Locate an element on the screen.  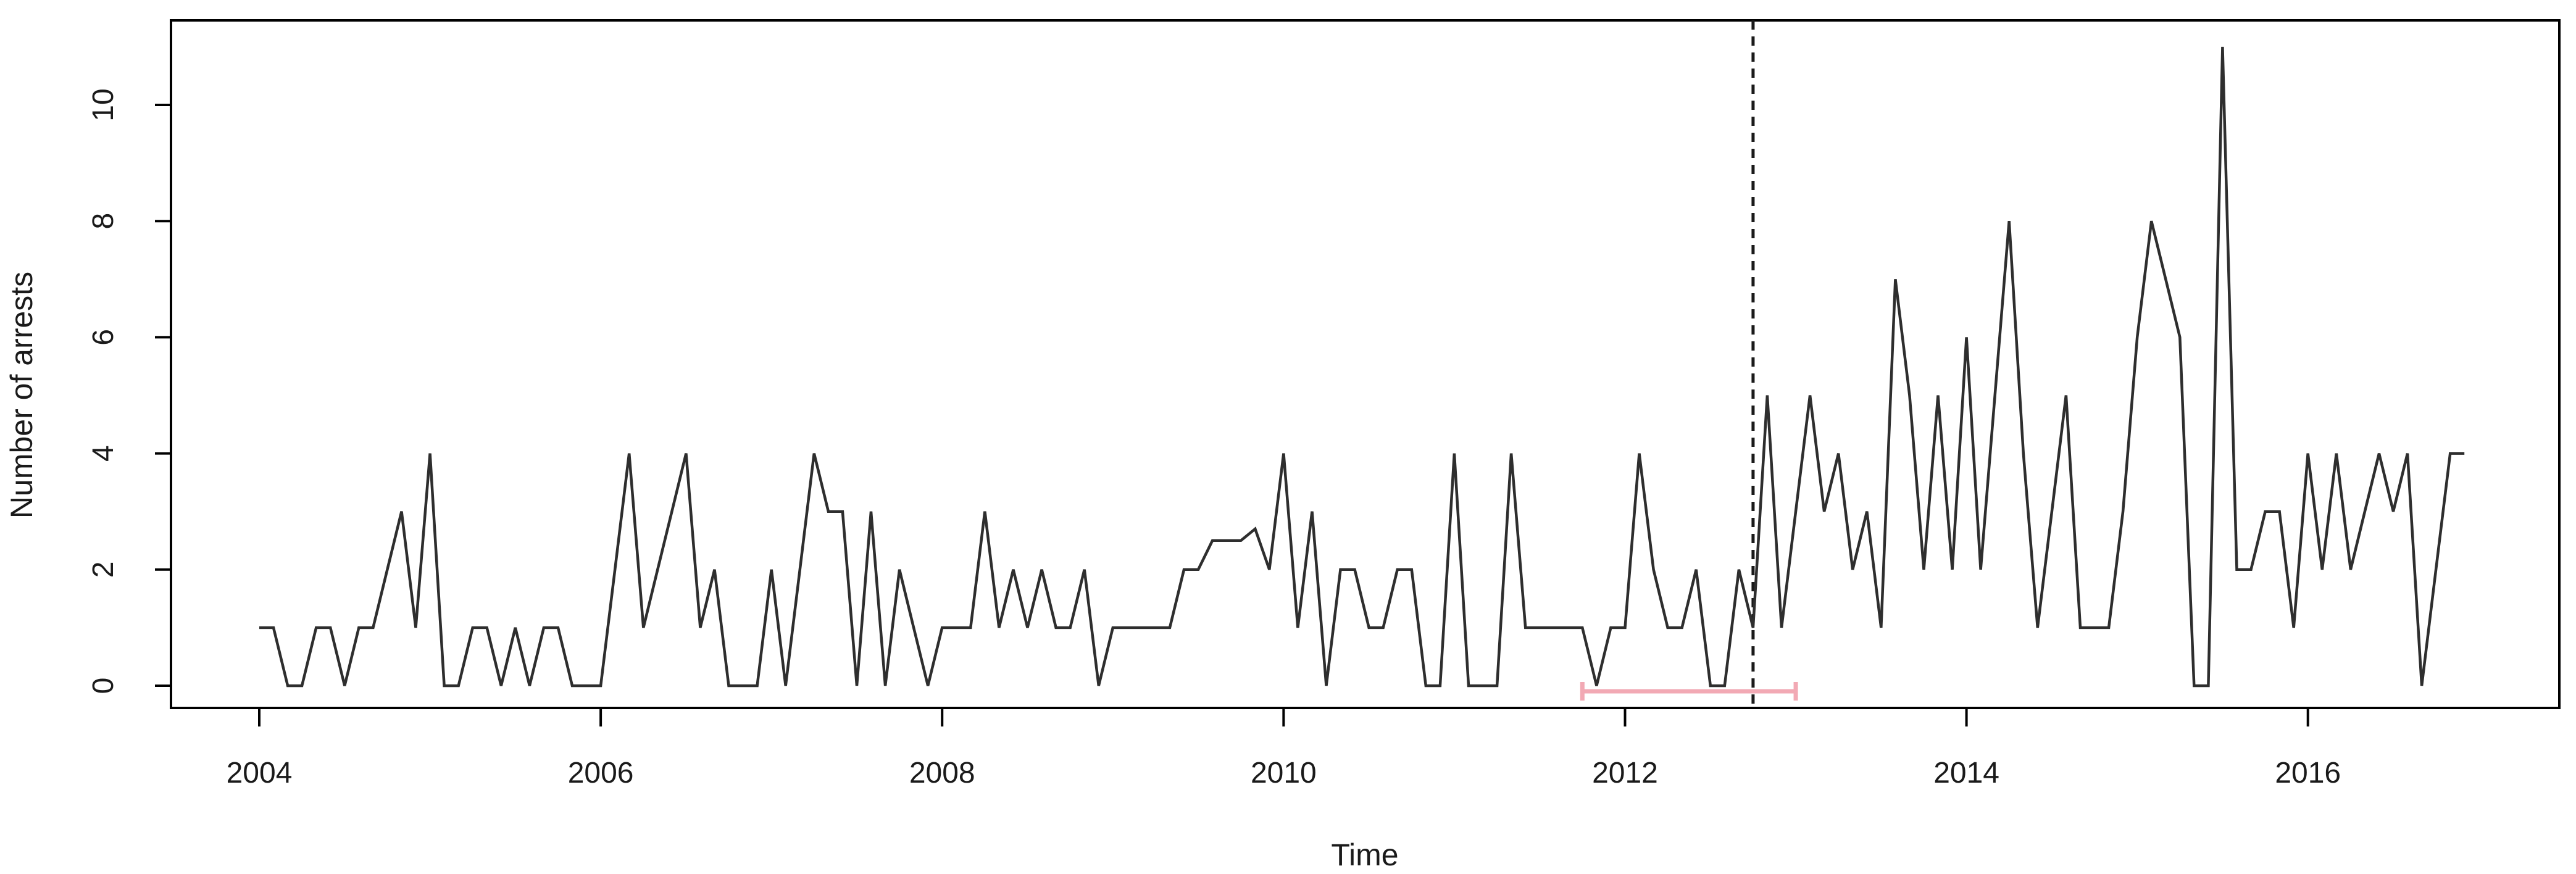
y-tick-label: 6 is located at coordinates (103, 337).